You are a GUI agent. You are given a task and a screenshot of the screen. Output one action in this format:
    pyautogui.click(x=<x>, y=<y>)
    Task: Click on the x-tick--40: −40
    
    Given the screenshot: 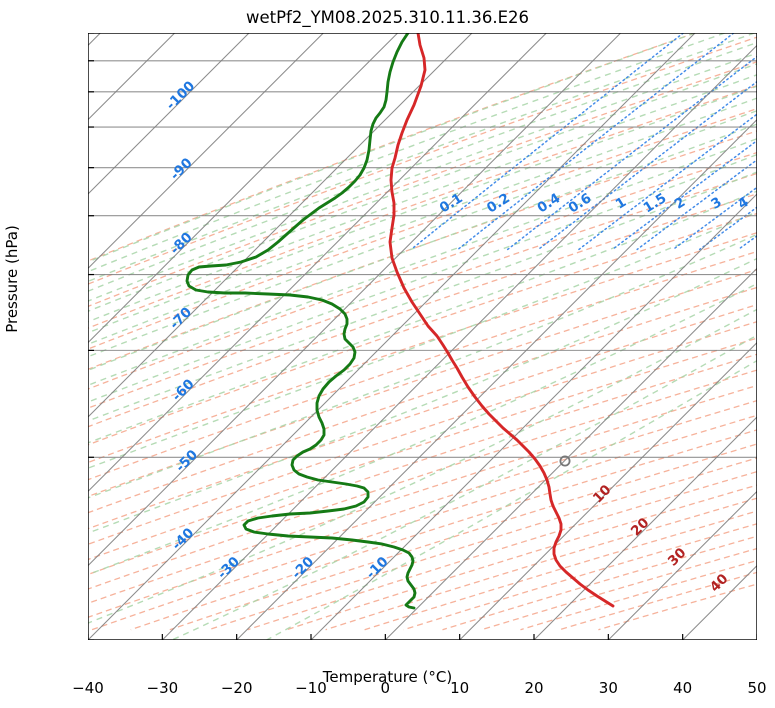 What is the action you would take?
    pyautogui.click(x=88, y=688)
    